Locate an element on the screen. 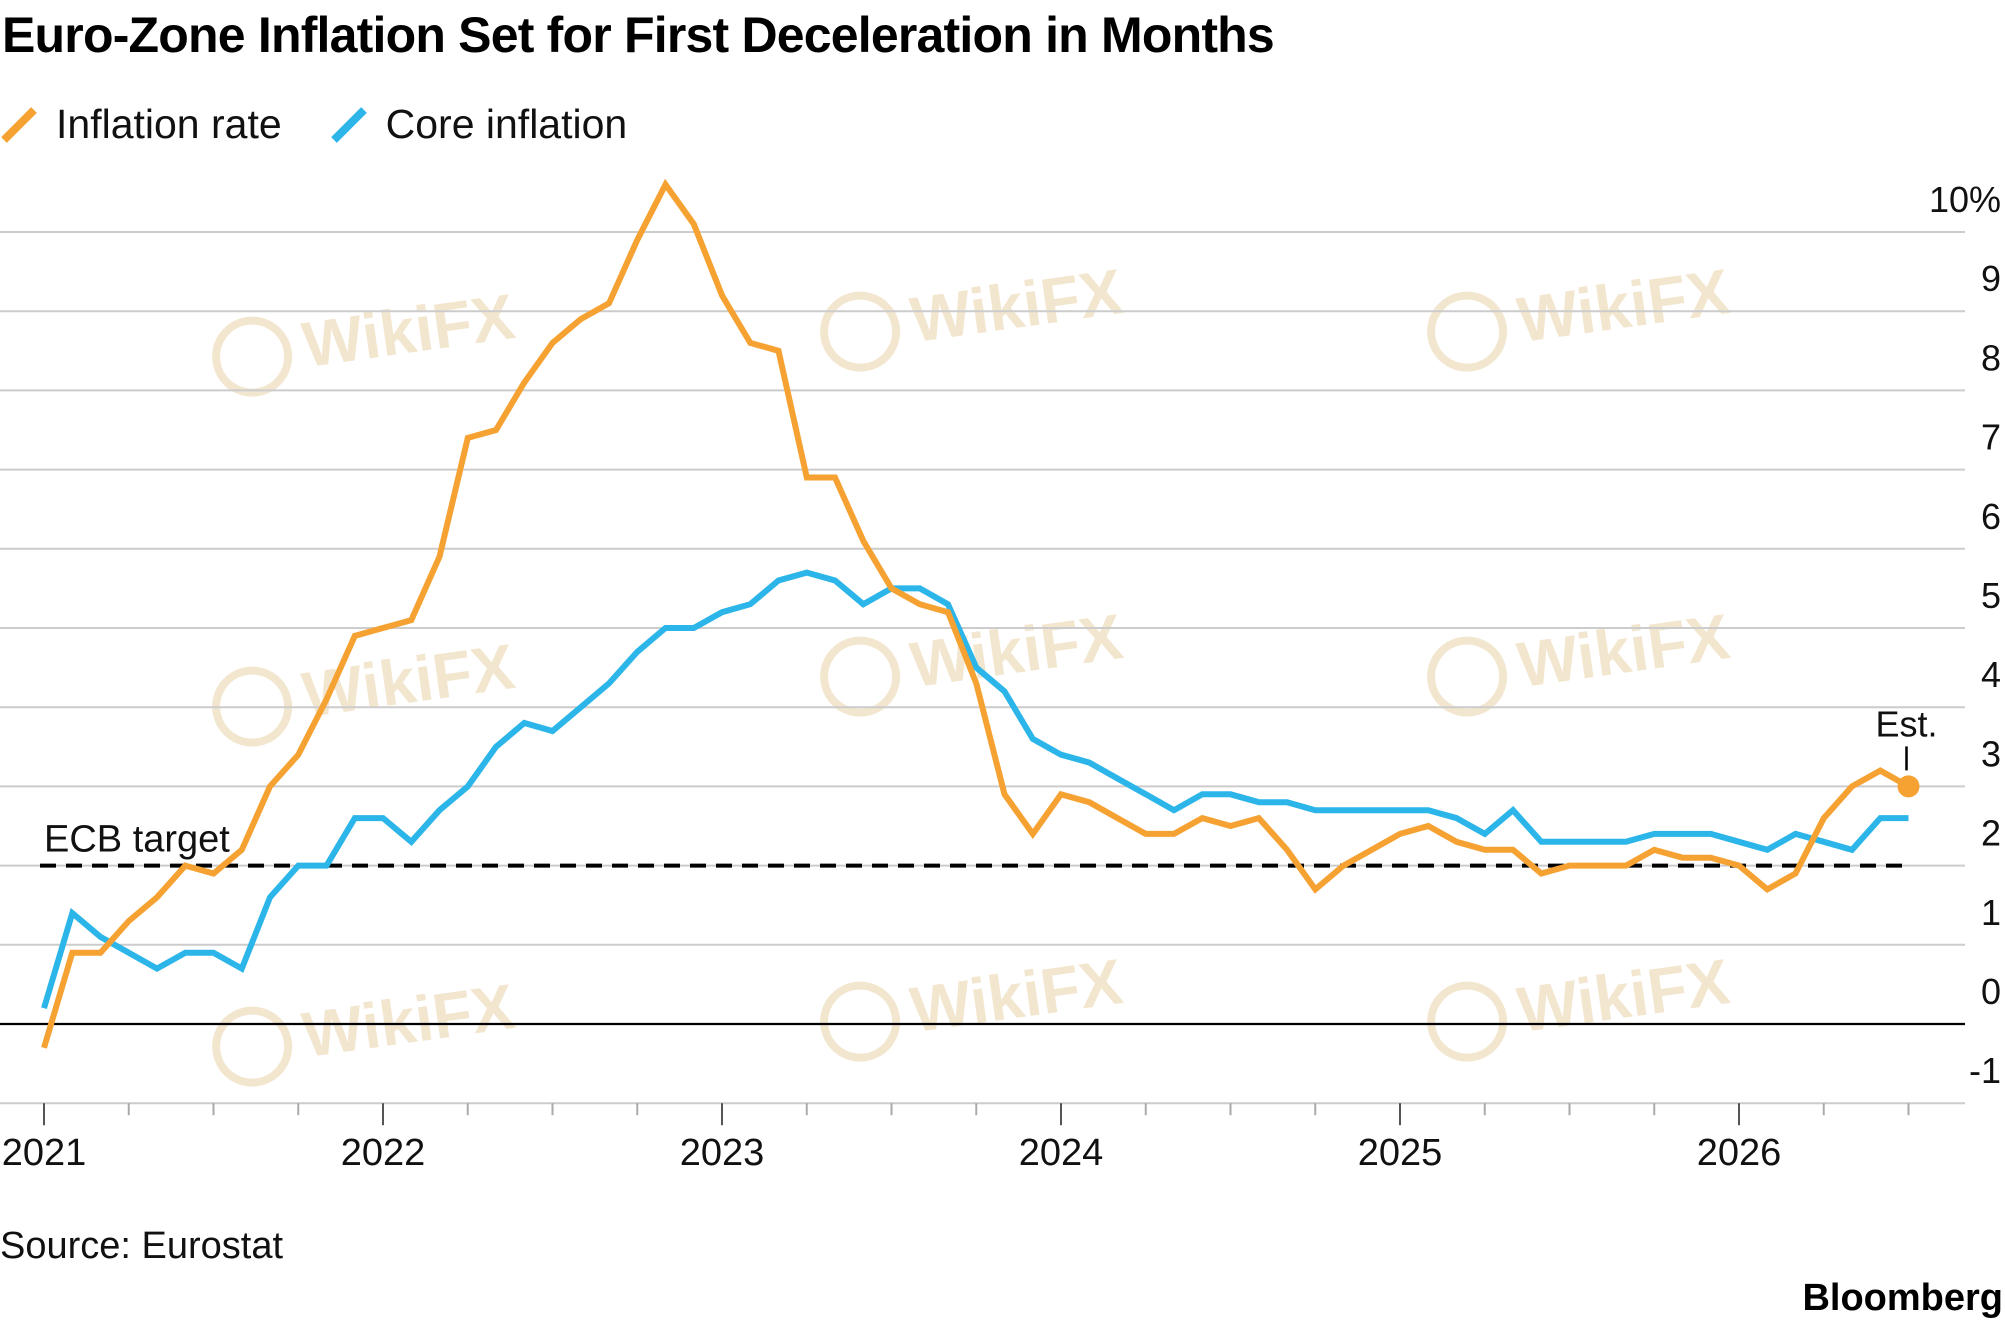 The width and height of the screenshot is (2005, 1329). ecb-target-line: ECB target is located at coordinates (973, 843).